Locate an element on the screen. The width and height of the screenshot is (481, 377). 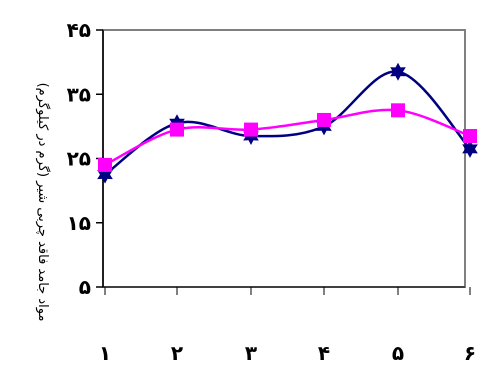
y-tick-label: ۱۵ is located at coordinates (79, 223).